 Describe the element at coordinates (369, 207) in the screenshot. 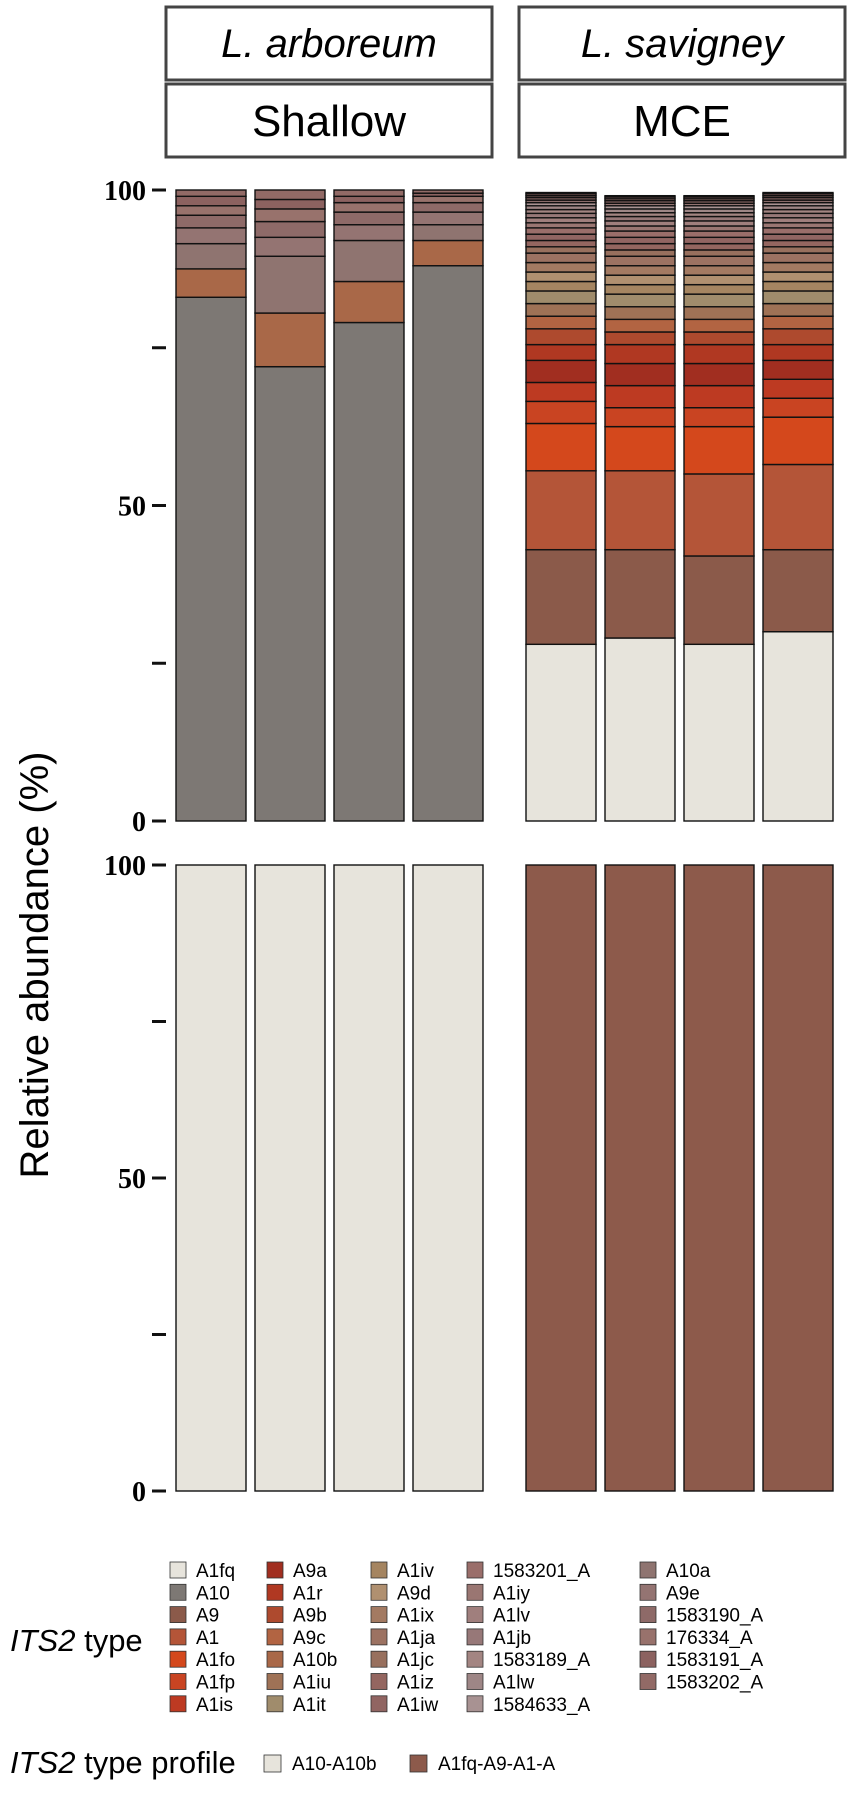

I see `bar-segment-p1-s2-176334_A` at that location.